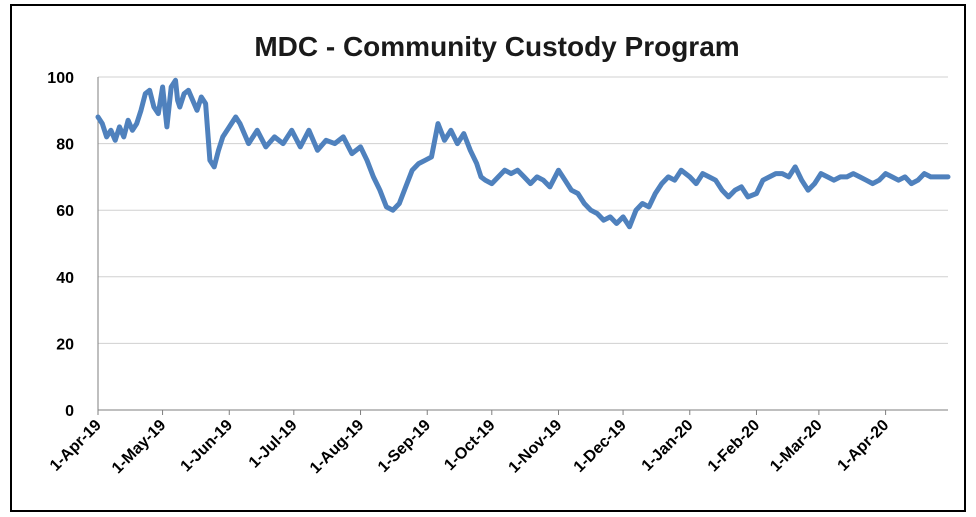 The height and width of the screenshot is (517, 976). Describe the element at coordinates (139, 447) in the screenshot. I see `x-tick-label: 1-May-19` at that location.